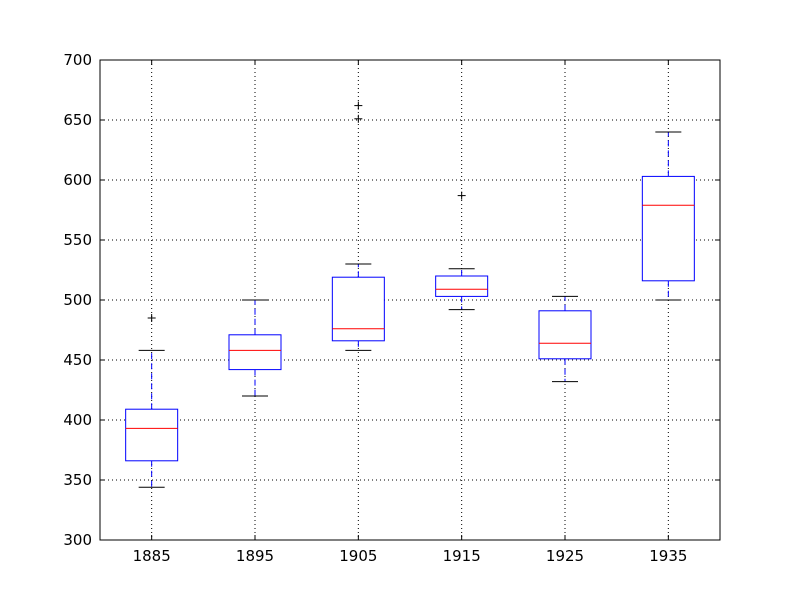 The height and width of the screenshot is (605, 800). Describe the element at coordinates (462, 251) in the screenshot. I see `box-1915` at that location.